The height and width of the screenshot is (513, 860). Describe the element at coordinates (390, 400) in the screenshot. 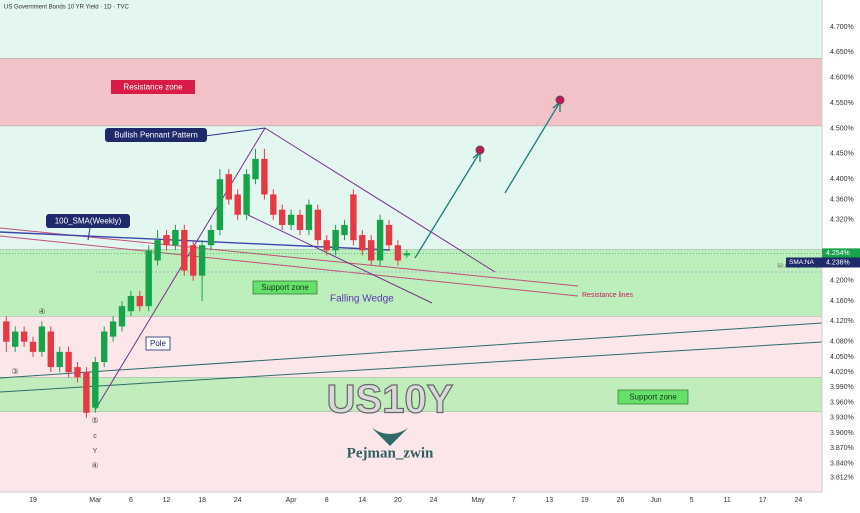

I see `watermark-logo: US10Y` at that location.